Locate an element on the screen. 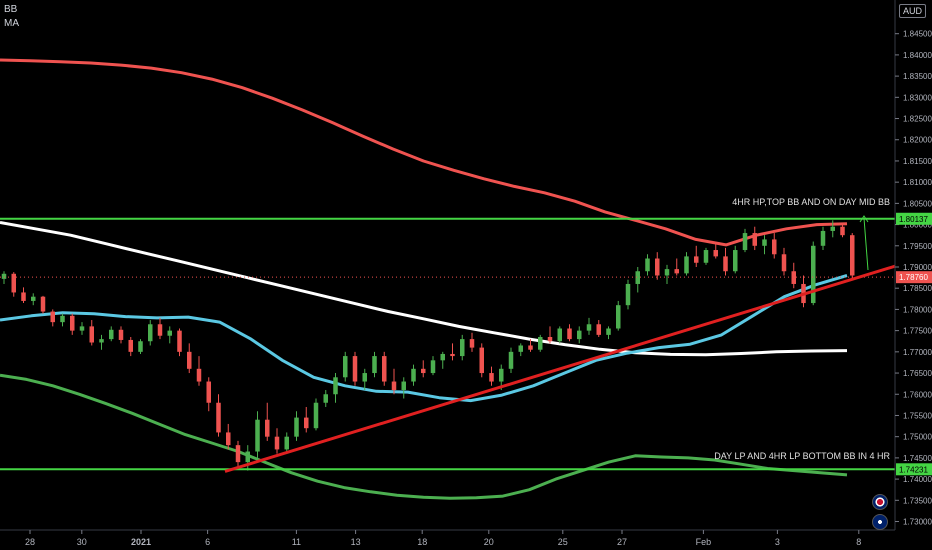 Image resolution: width=932 pixels, height=550 pixels. price-tag-upper: 1.80137 is located at coordinates (913, 219).